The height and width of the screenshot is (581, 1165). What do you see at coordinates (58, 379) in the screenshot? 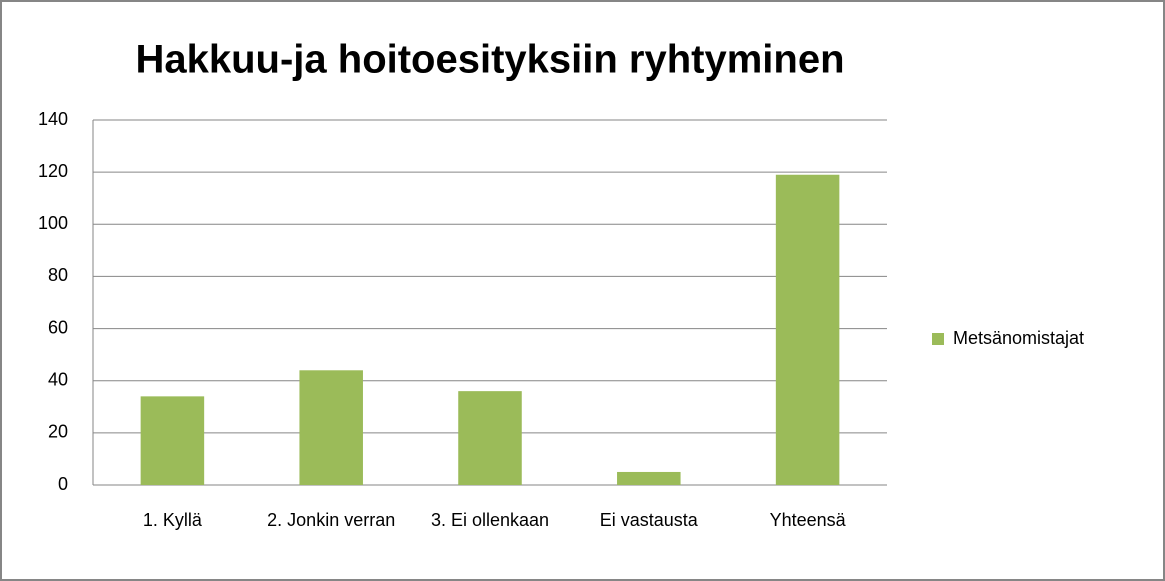
I see `y-tick-label: 40` at bounding box center [58, 379].